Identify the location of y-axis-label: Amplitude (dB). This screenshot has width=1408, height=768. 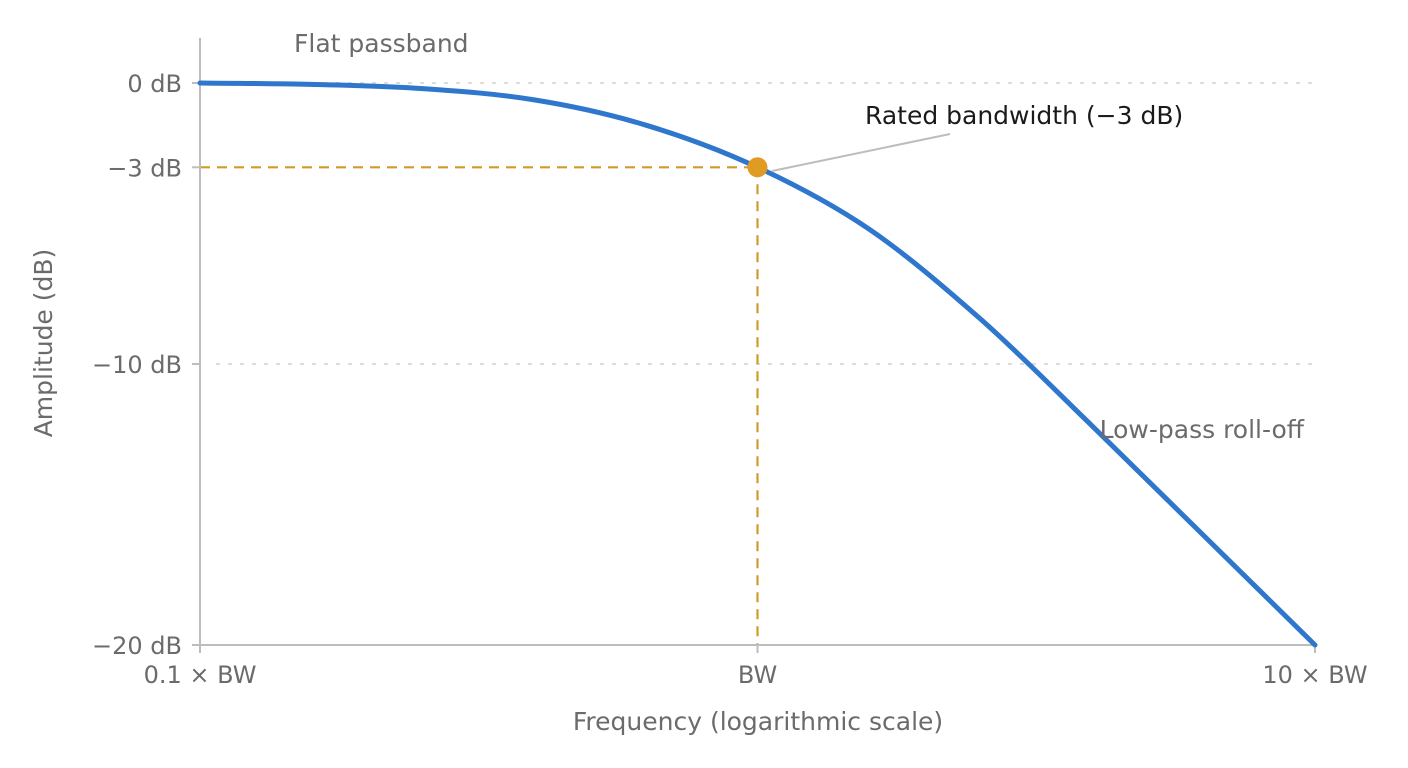
(43, 343).